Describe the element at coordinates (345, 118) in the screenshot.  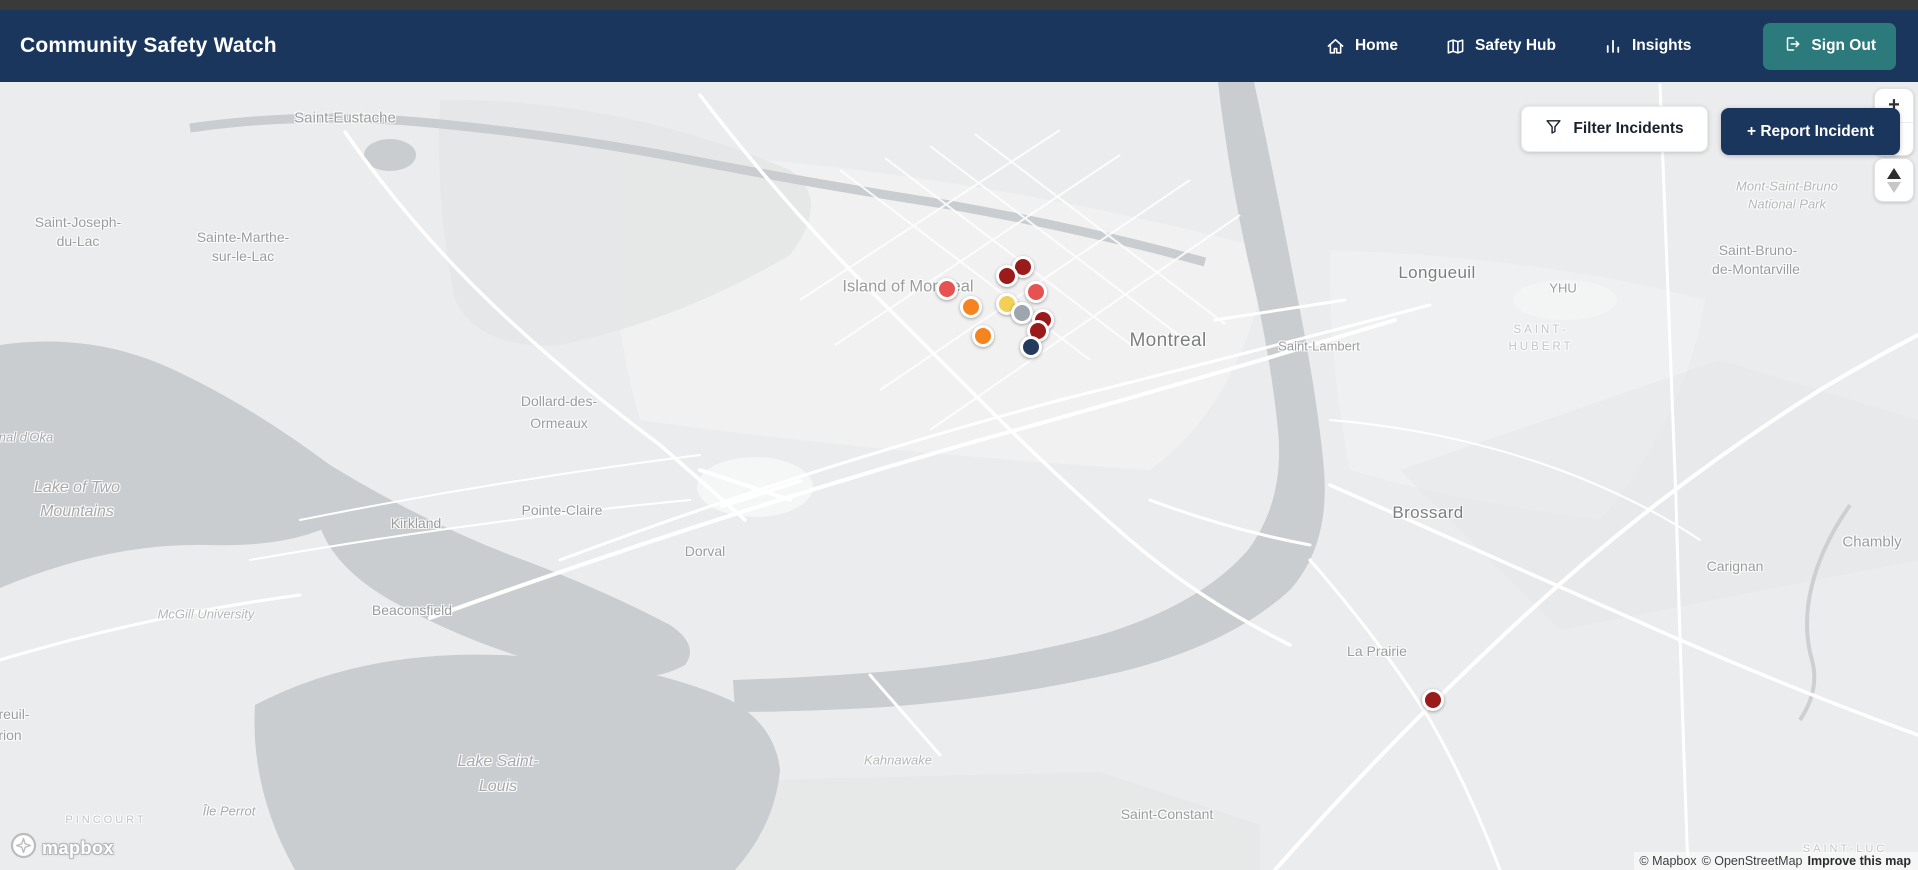
I see `map-label: Saint-Eustache` at that location.